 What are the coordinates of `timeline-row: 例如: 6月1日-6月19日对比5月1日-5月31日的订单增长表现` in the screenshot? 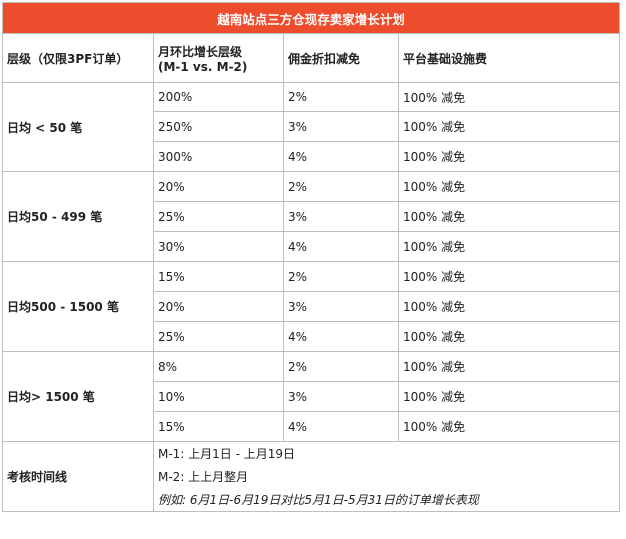 It's located at (312, 500).